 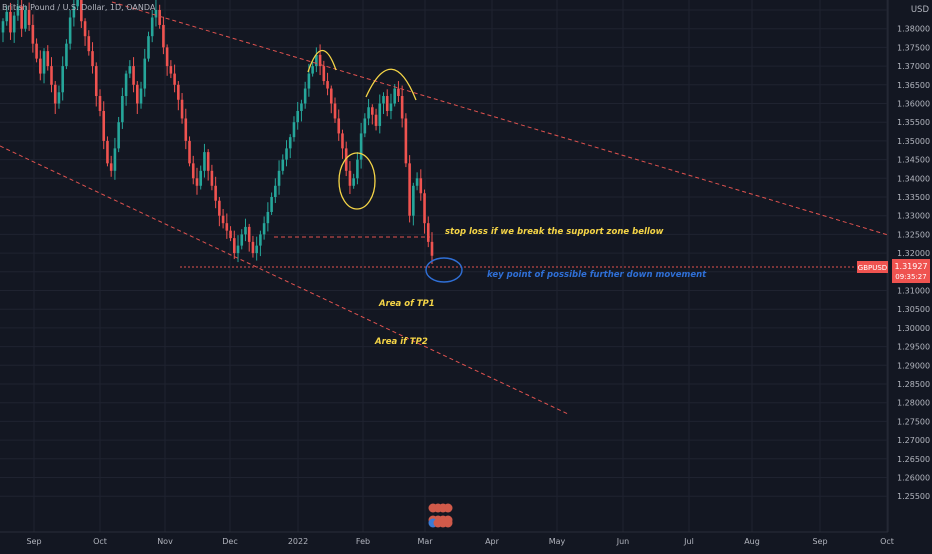 What do you see at coordinates (913, 29) in the screenshot?
I see `y-tick-label: 1.38000` at bounding box center [913, 29].